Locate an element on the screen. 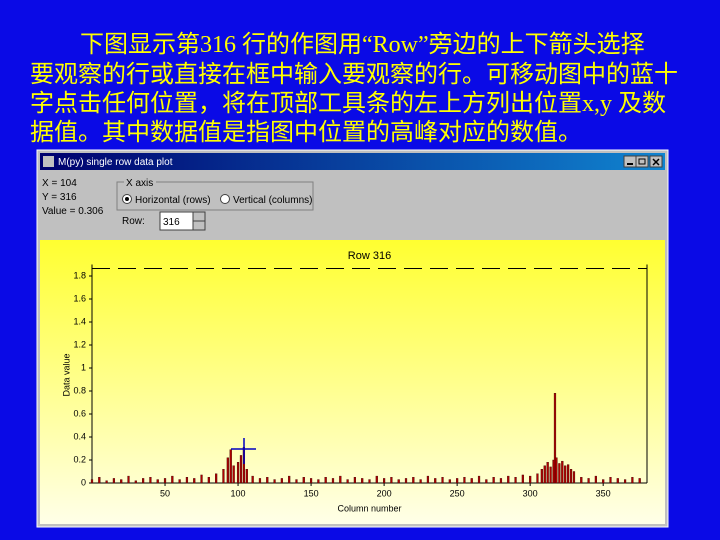 The width and height of the screenshot is (720, 540). y-tick-label: 0.4 is located at coordinates (79, 436).